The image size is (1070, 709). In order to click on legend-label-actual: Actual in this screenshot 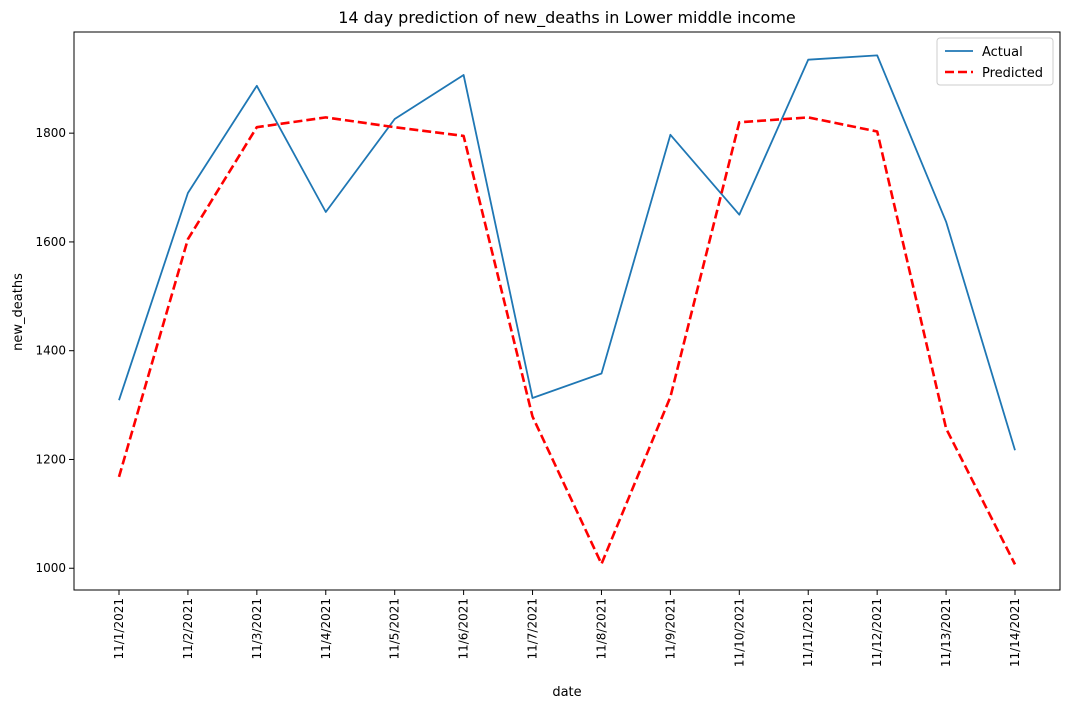, I will do `click(1002, 52)`.